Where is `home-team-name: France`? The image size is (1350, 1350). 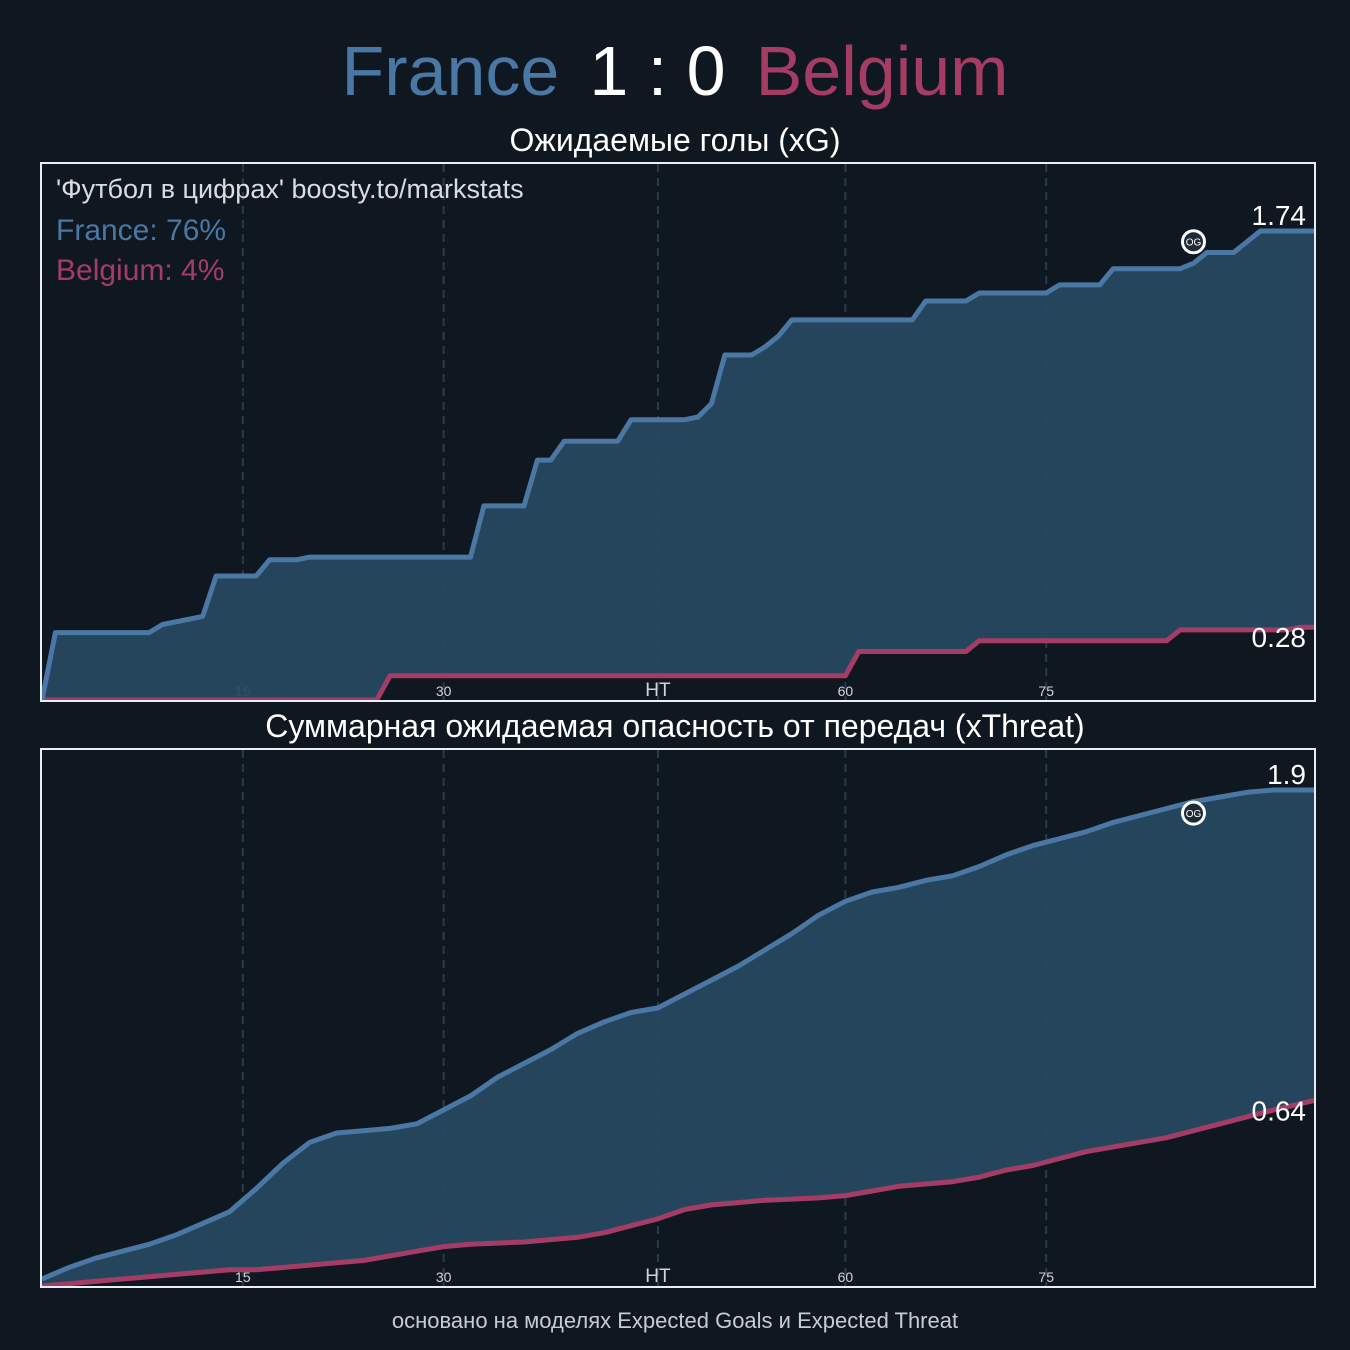
home-team-name: France is located at coordinates (450, 71).